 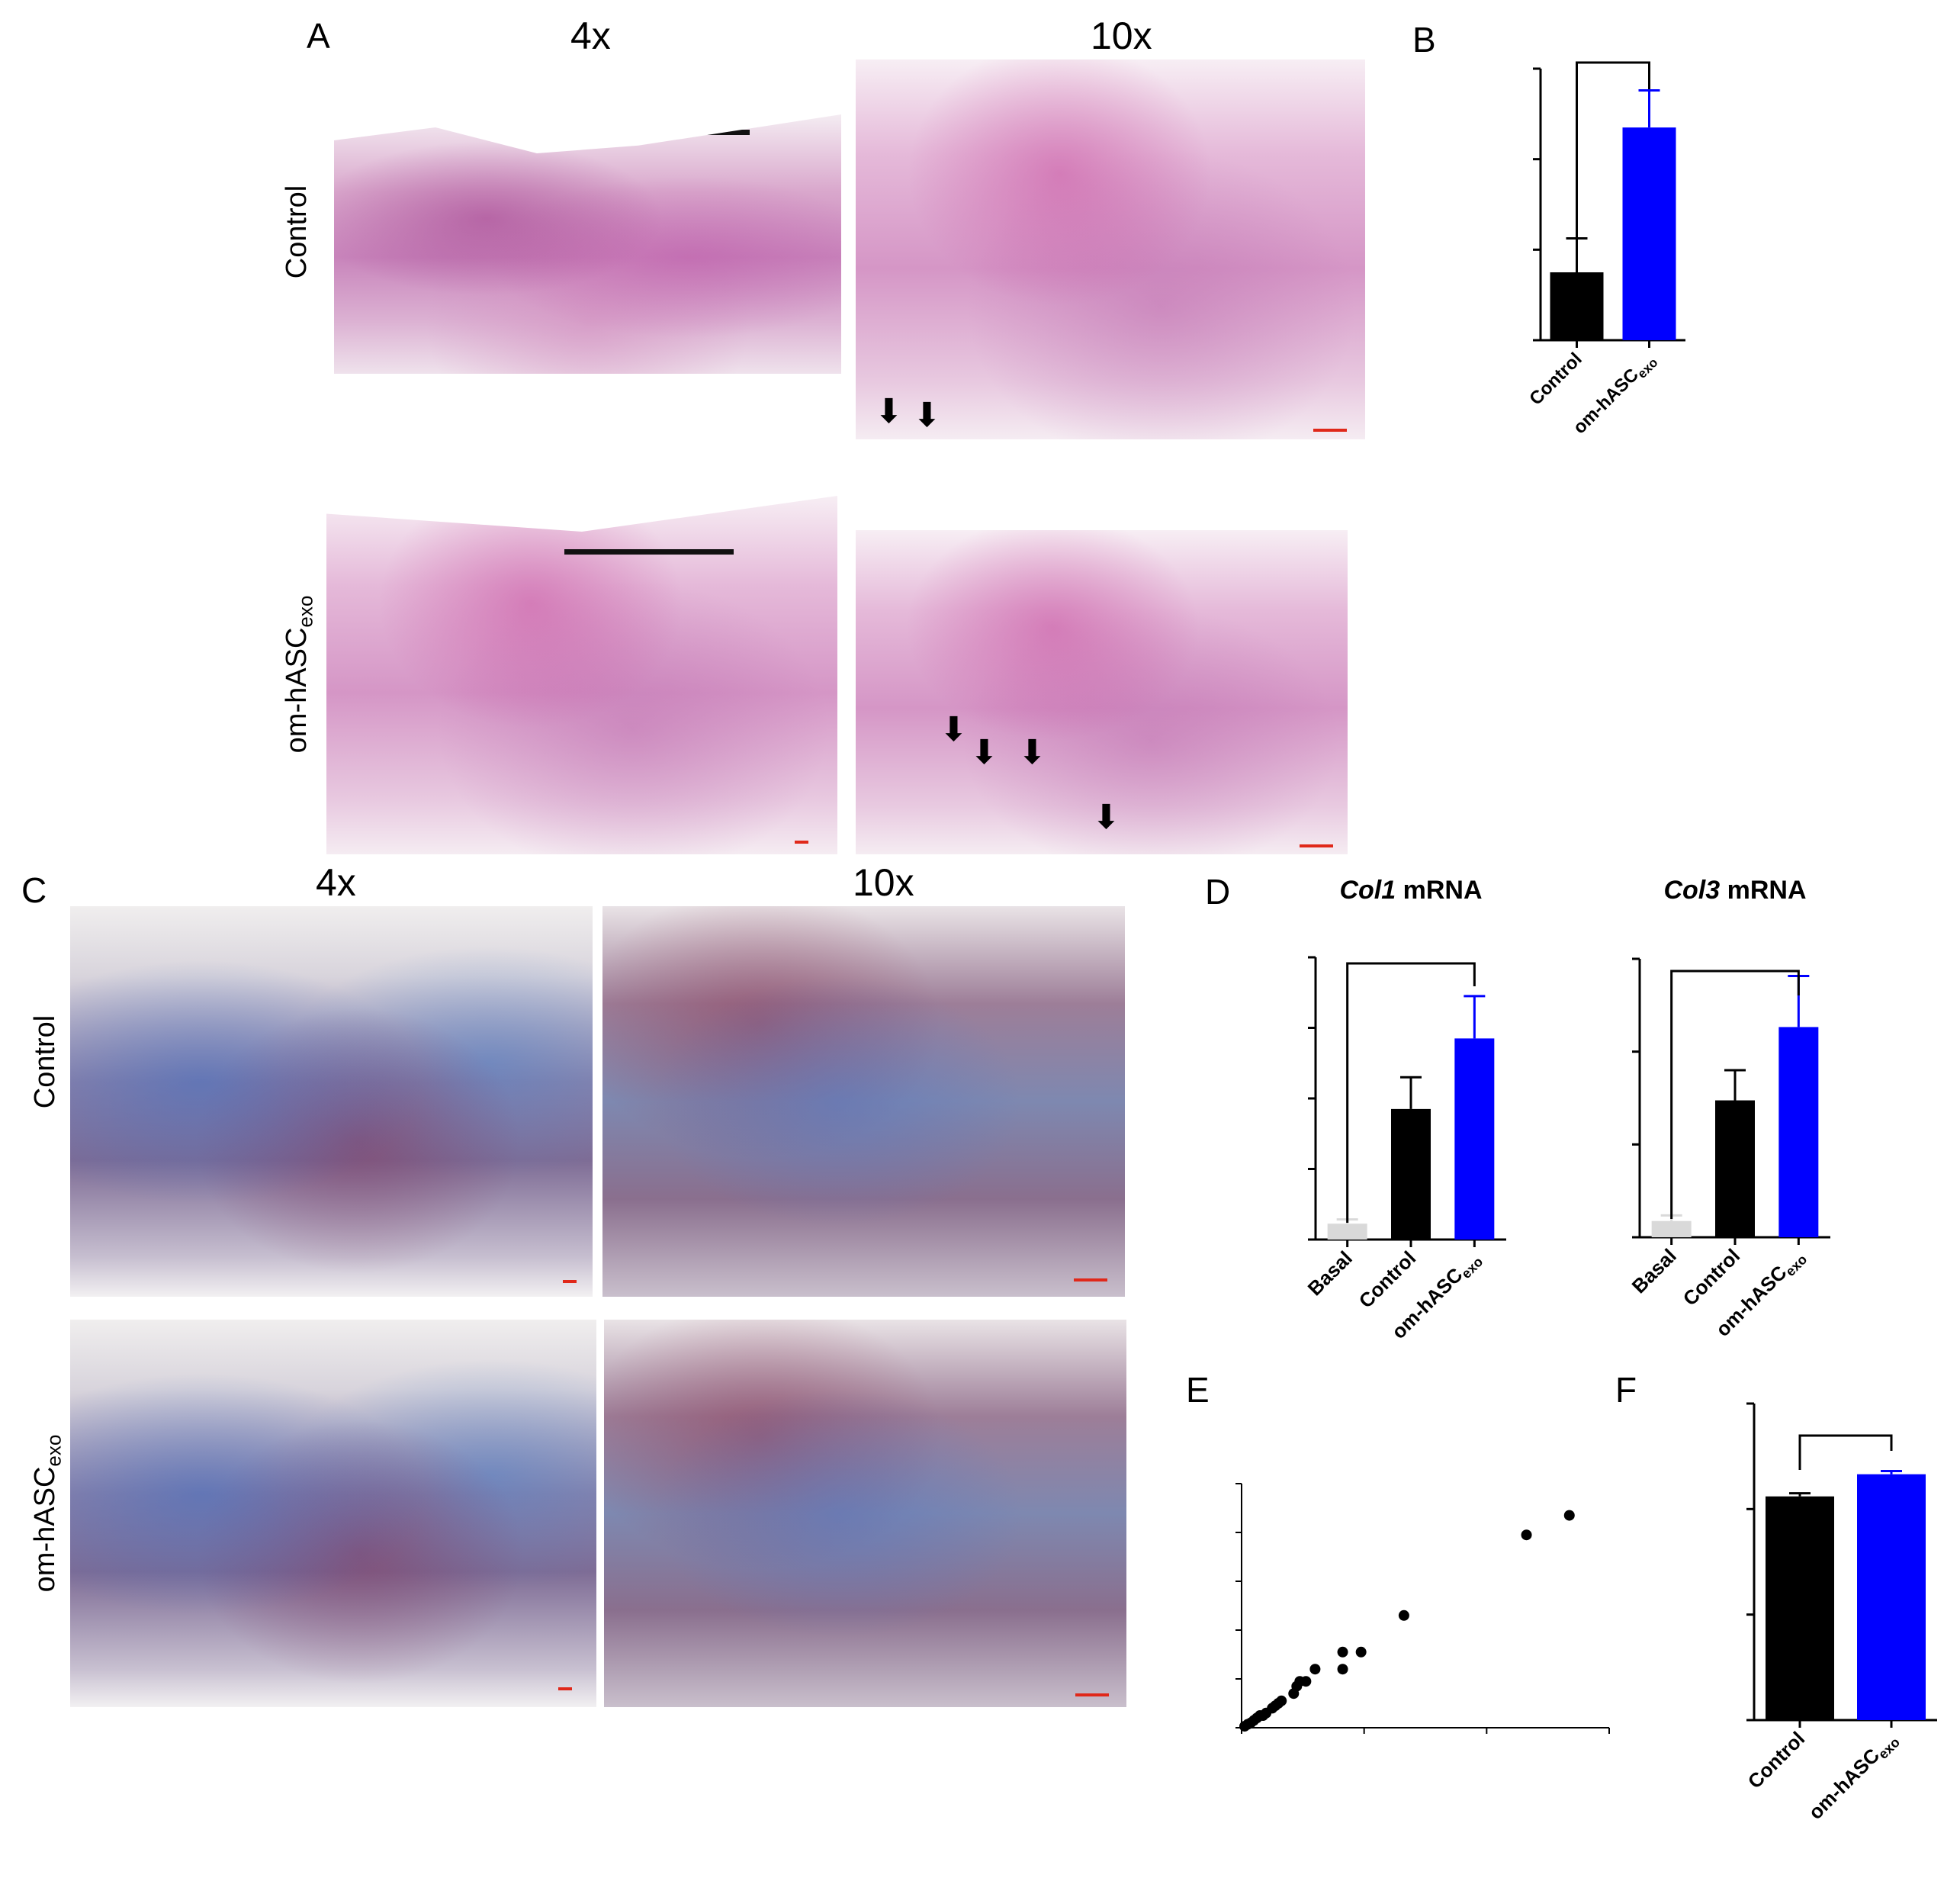 What do you see at coordinates (581, 675) in the screenshot?
I see `he-treated-4x-image` at bounding box center [581, 675].